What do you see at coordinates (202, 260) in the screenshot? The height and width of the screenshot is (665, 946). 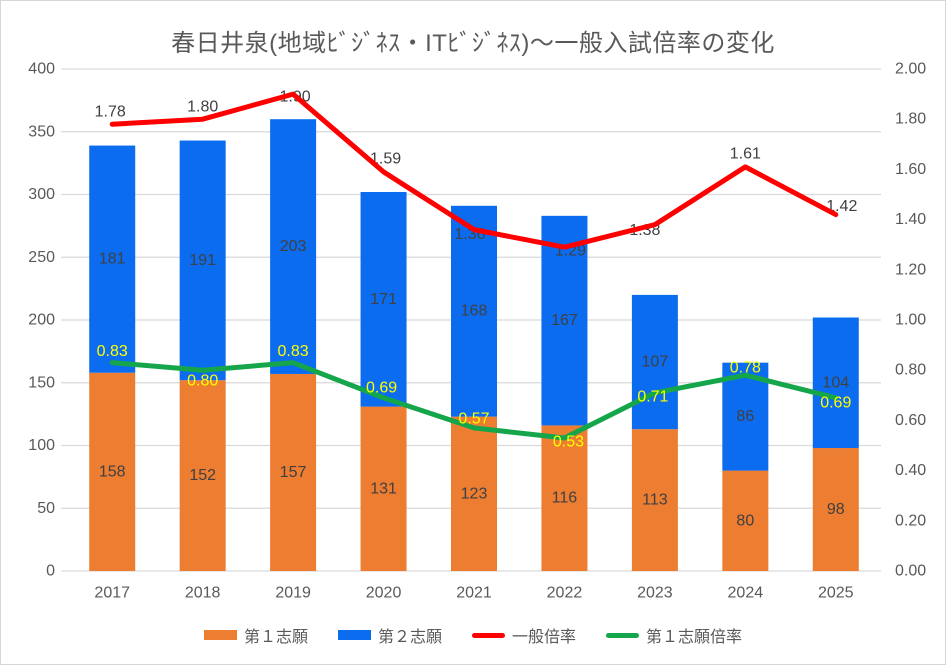 I see `svg-text: 191` at bounding box center [202, 260].